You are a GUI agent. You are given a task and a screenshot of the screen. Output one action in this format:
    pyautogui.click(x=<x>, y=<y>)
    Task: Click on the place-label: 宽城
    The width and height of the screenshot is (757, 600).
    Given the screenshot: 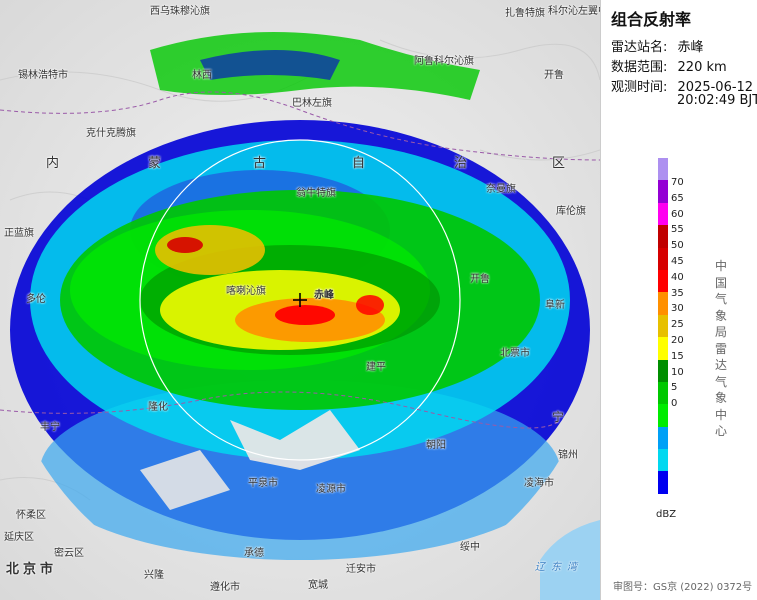 What is the action you would take?
    pyautogui.click(x=318, y=585)
    